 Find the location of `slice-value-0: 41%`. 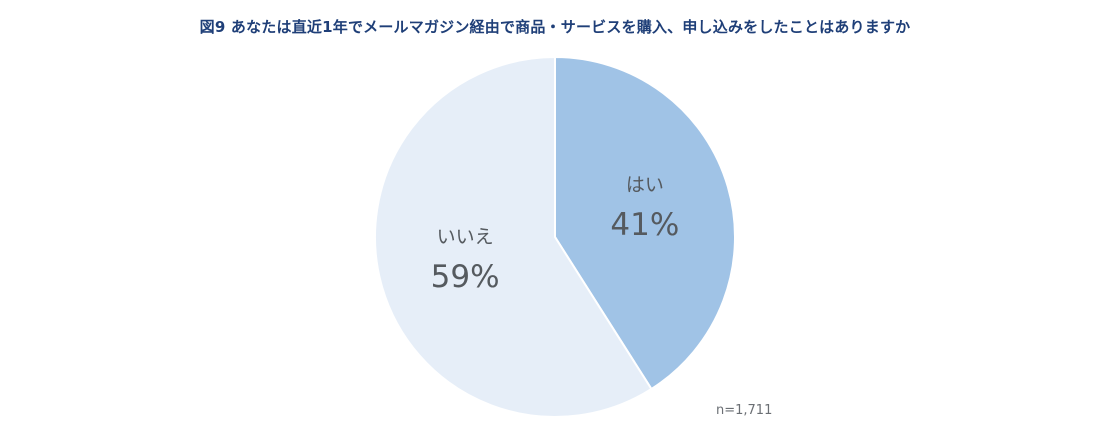

slice-value-0: 41% is located at coordinates (644, 225).